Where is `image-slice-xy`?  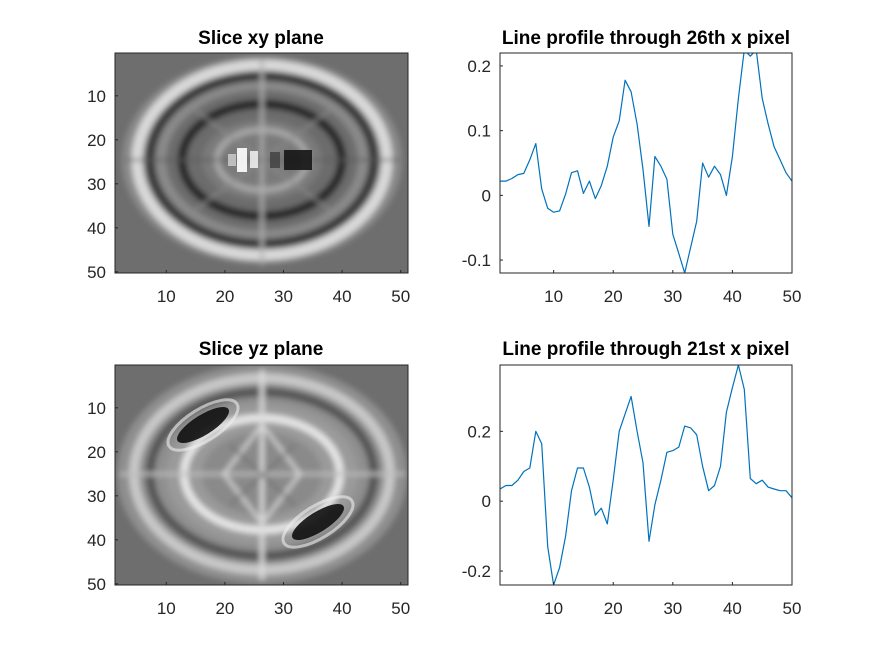 image-slice-xy is located at coordinates (261, 163).